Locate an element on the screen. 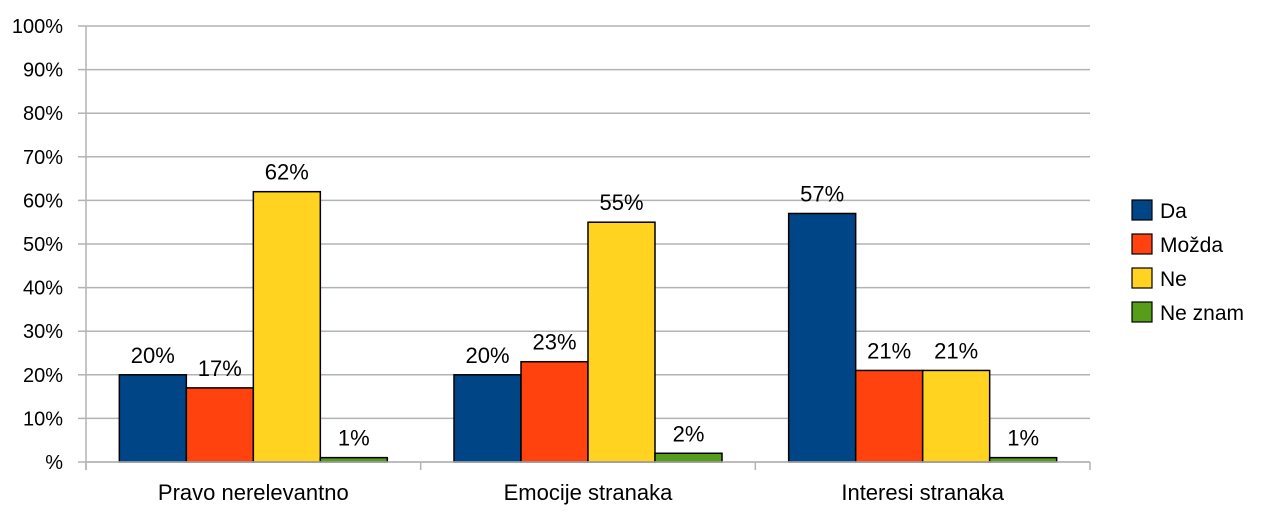 Image resolution: width=1265 pixels, height=511 pixels. legend-label: Da is located at coordinates (1173, 211).